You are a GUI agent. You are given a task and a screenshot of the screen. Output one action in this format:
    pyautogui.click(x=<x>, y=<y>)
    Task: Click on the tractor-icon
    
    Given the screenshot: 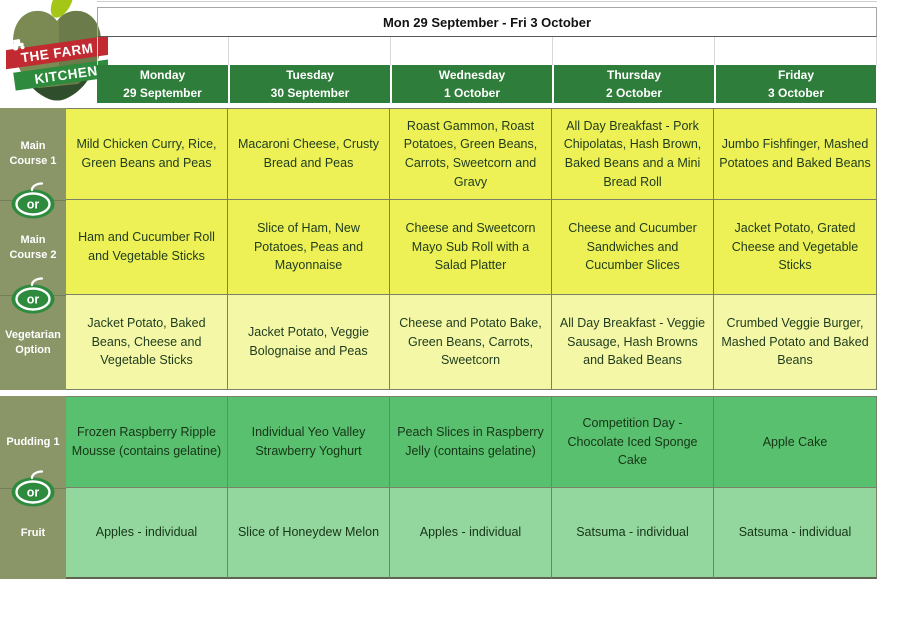 What is the action you would take?
    pyautogui.click(x=18, y=45)
    